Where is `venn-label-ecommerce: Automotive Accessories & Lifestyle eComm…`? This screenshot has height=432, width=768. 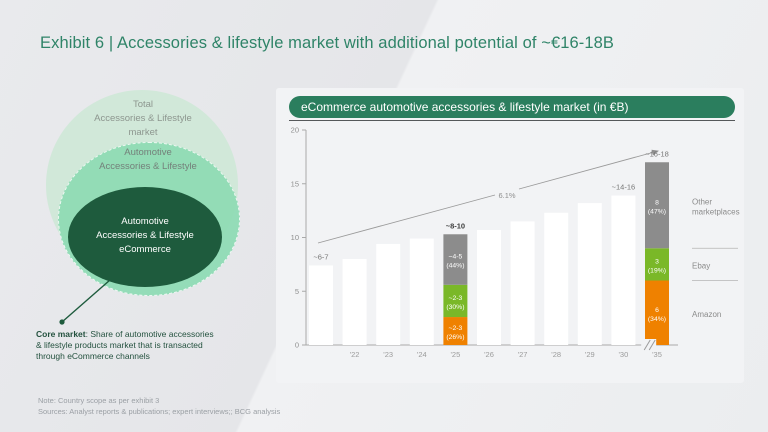 venn-label-ecommerce: Automotive Accessories & Lifestyle eComm… is located at coordinates (145, 235).